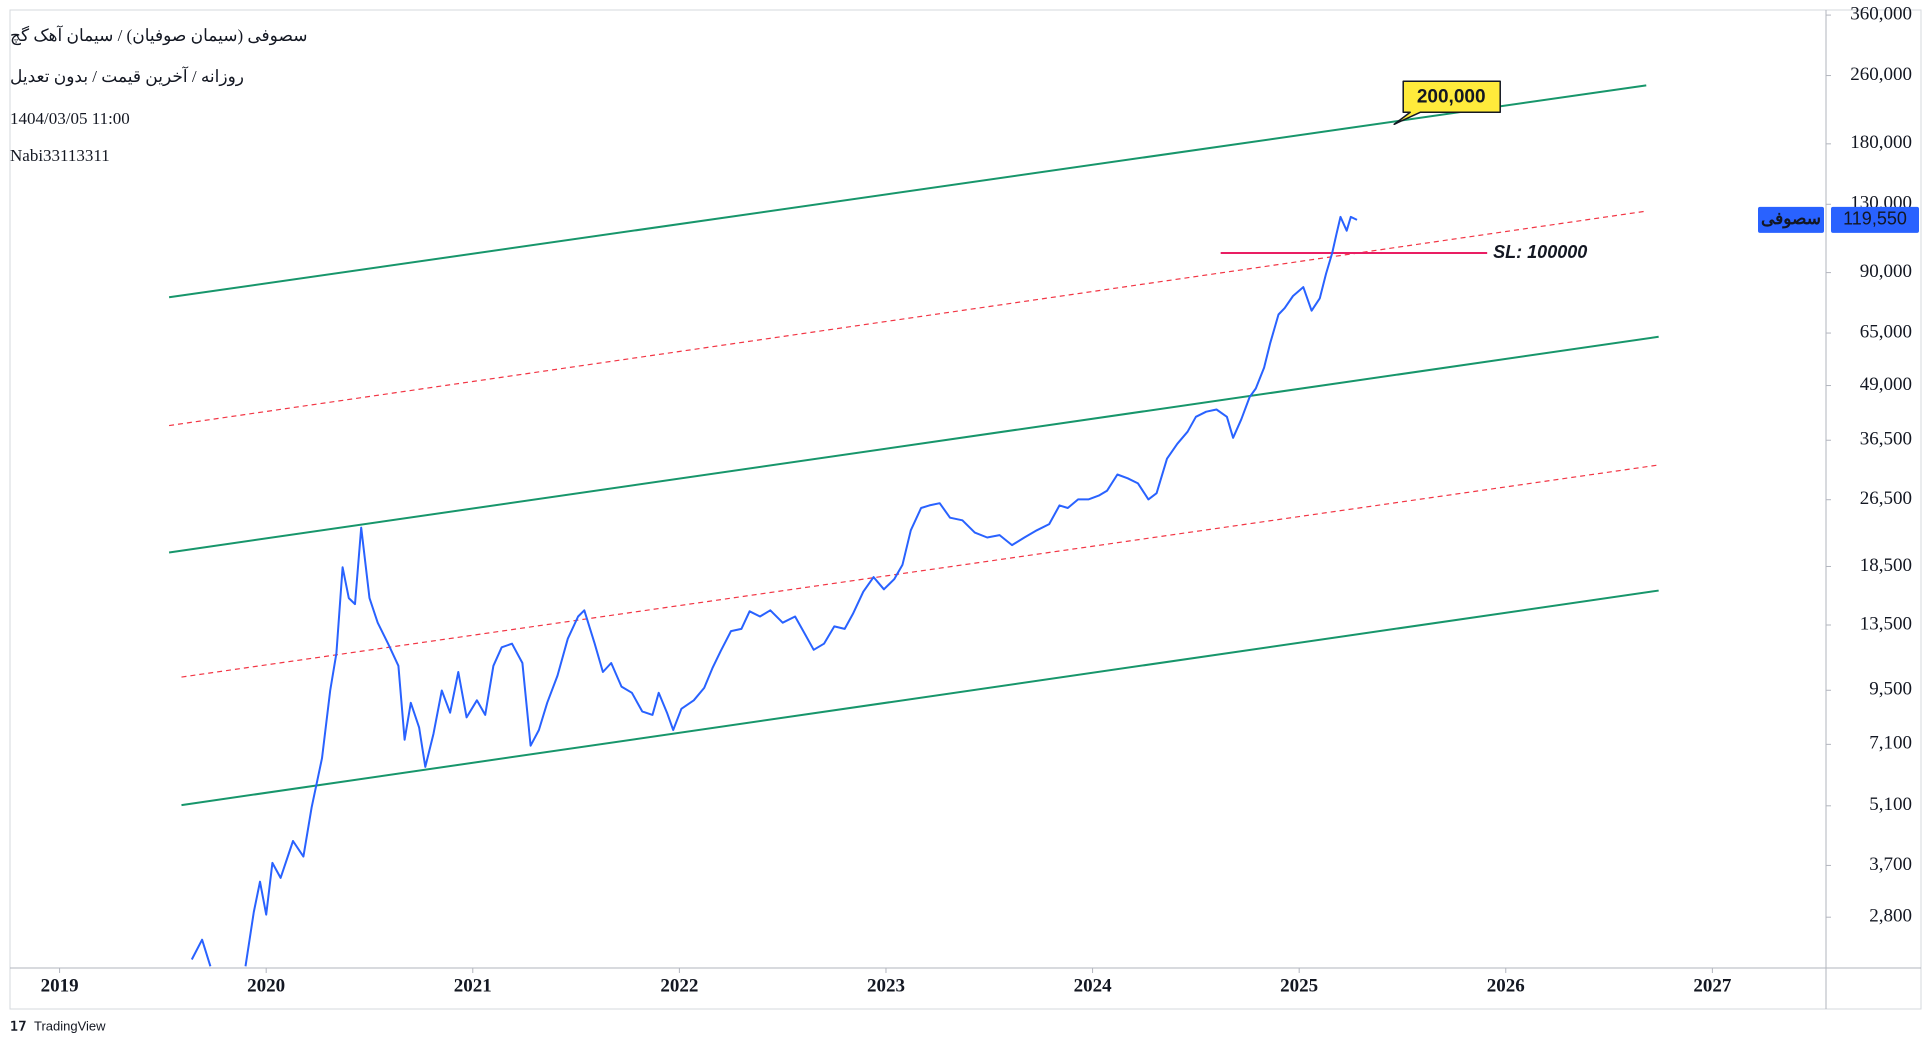 The image size is (1931, 1044). I want to click on logo: 𝟣𝟩, so click(18, 1025).